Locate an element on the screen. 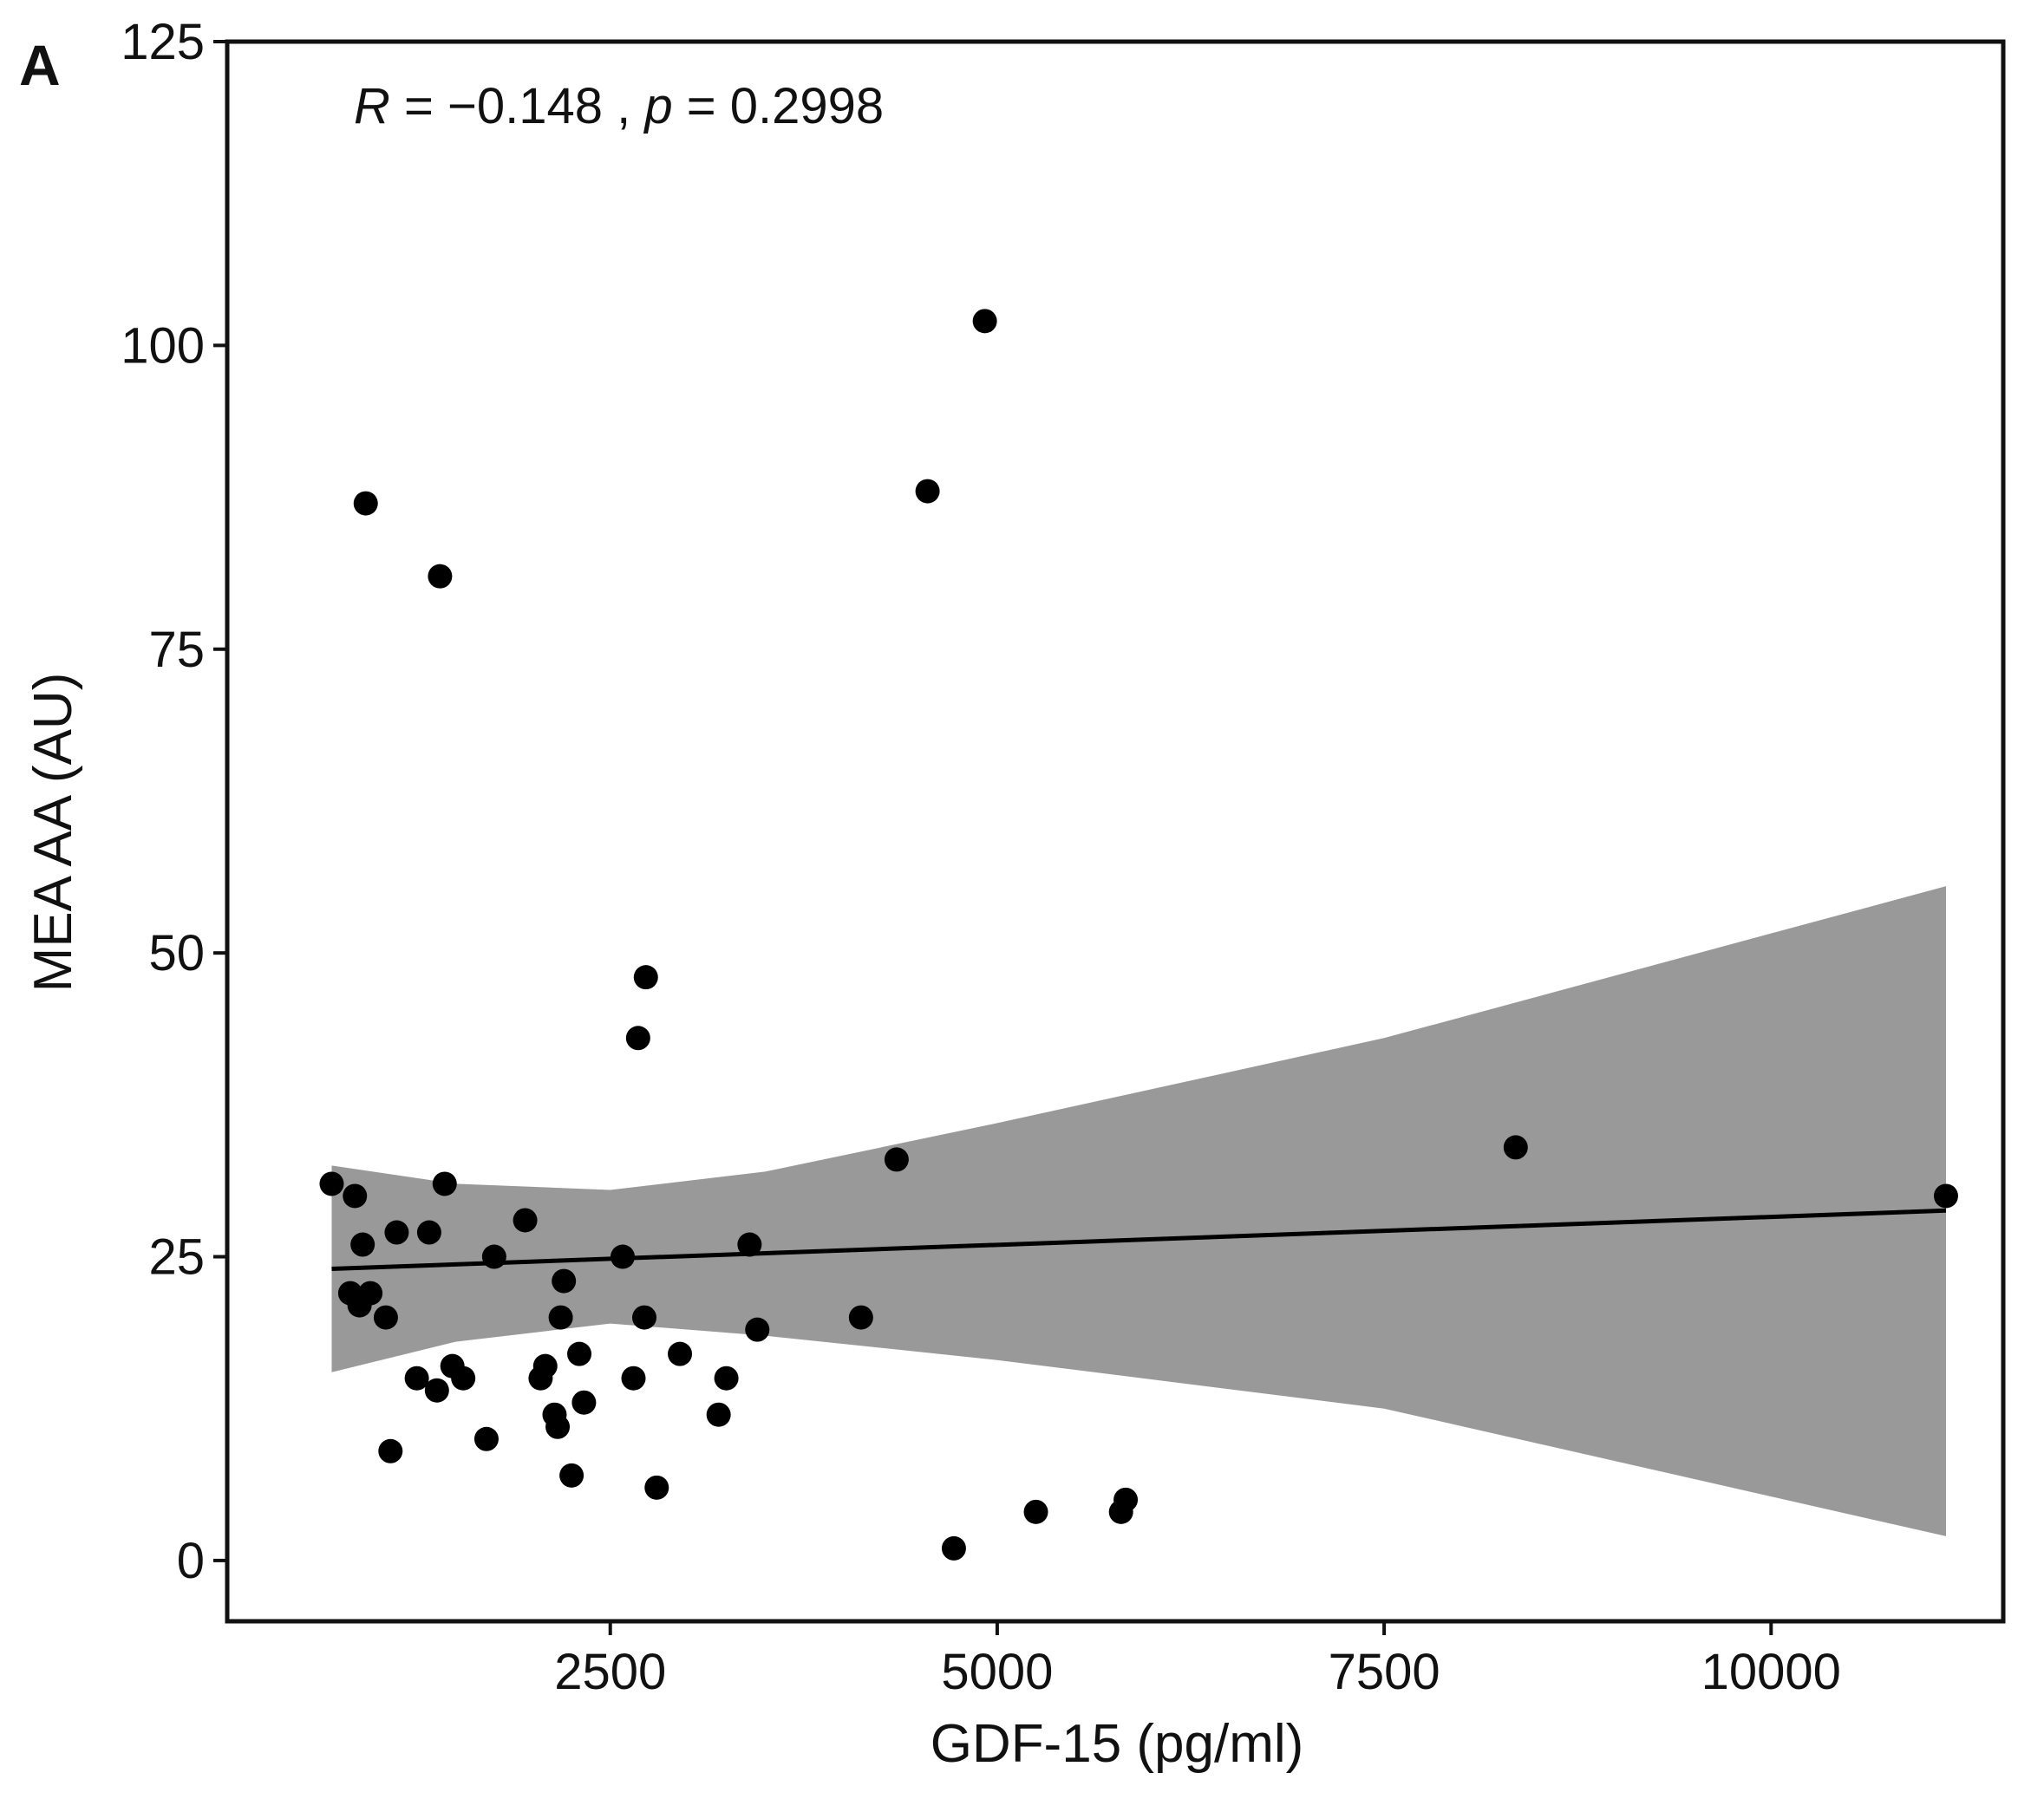 The width and height of the screenshot is (2044, 1799). y-tick-label: 125 is located at coordinates (163, 42).